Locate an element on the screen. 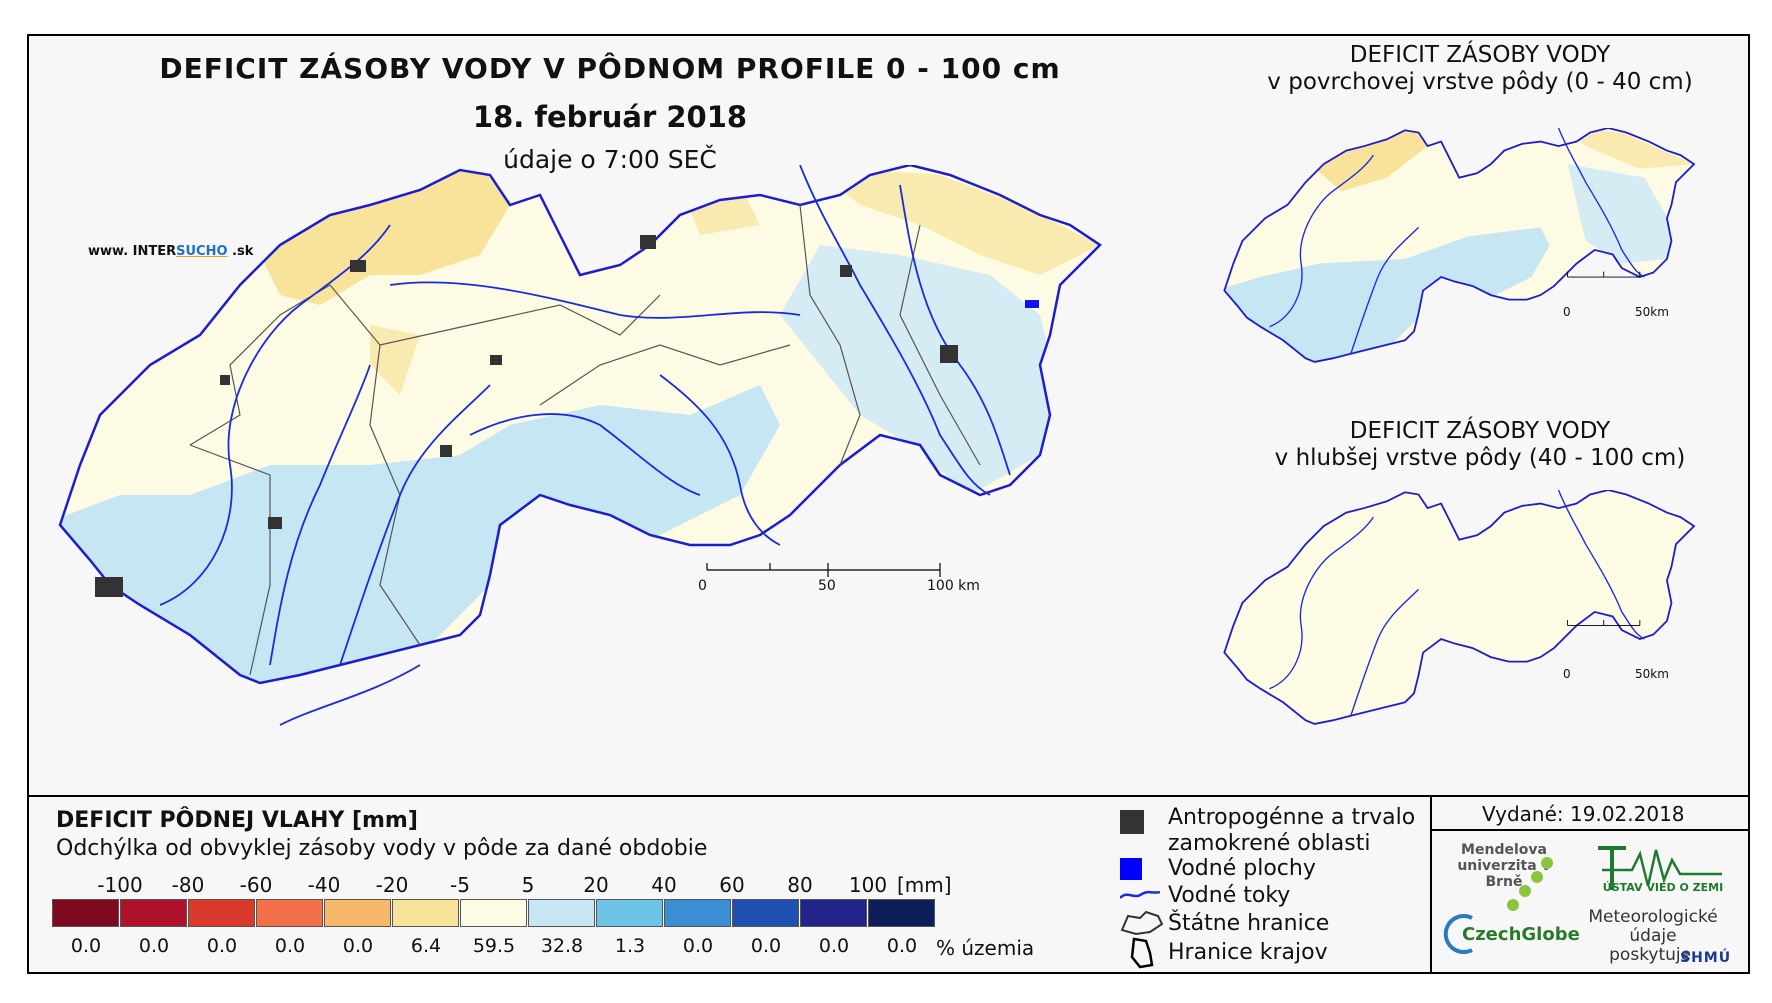  issued-box is located at coordinates (1590, 813).